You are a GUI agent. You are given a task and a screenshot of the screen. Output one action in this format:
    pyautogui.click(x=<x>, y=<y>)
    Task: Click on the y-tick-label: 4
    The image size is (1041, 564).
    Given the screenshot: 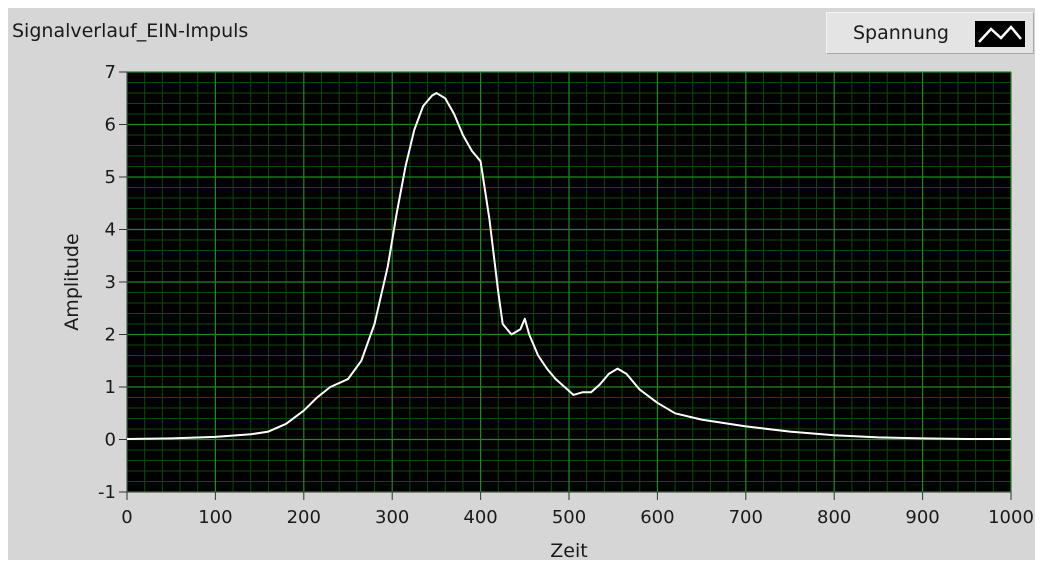 What is the action you would take?
    pyautogui.click(x=110, y=230)
    